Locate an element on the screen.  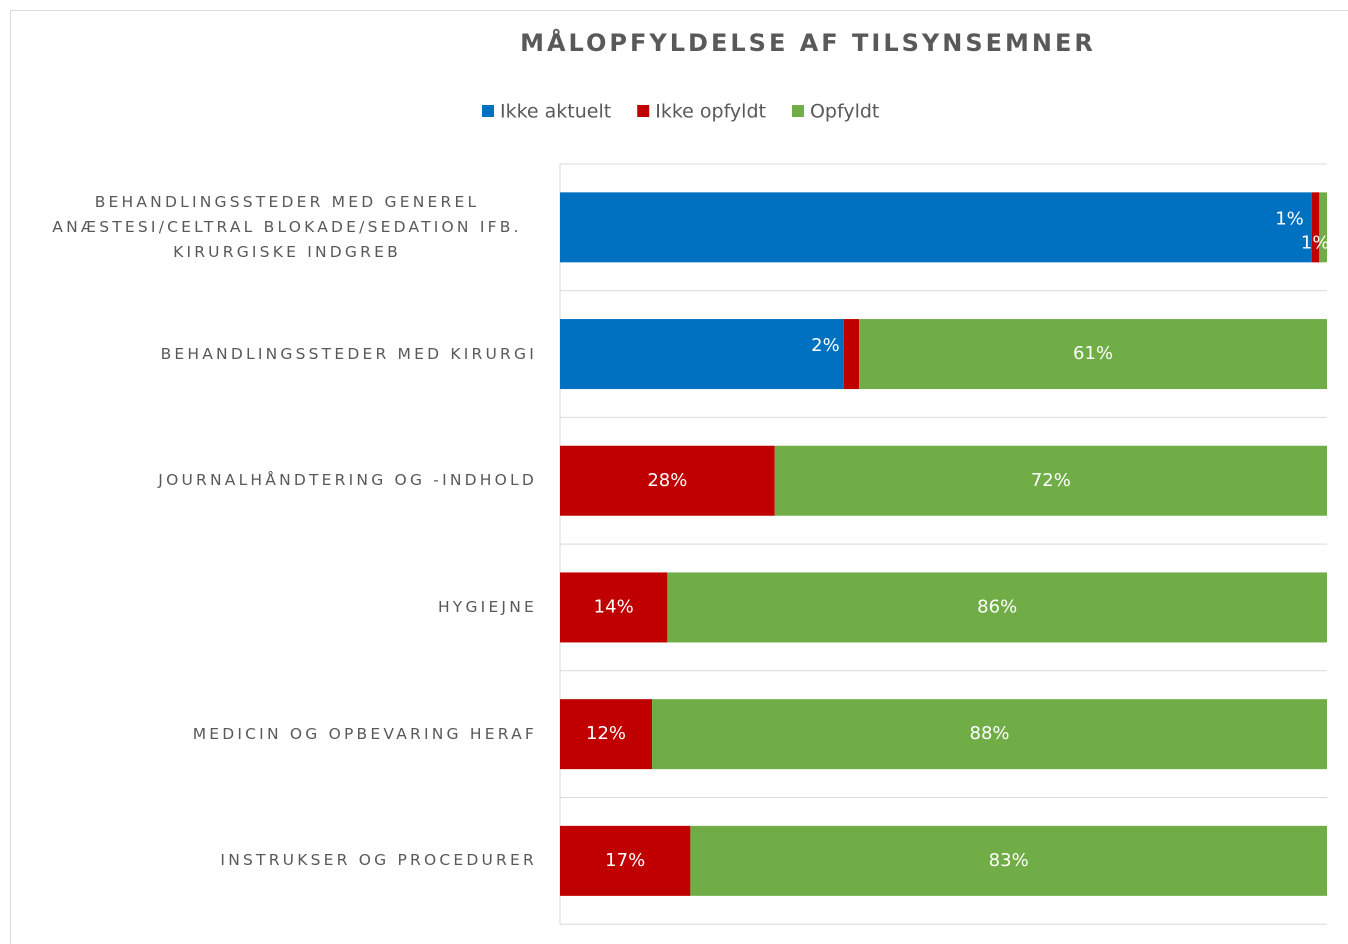
data-label: 86% is located at coordinates (997, 606).